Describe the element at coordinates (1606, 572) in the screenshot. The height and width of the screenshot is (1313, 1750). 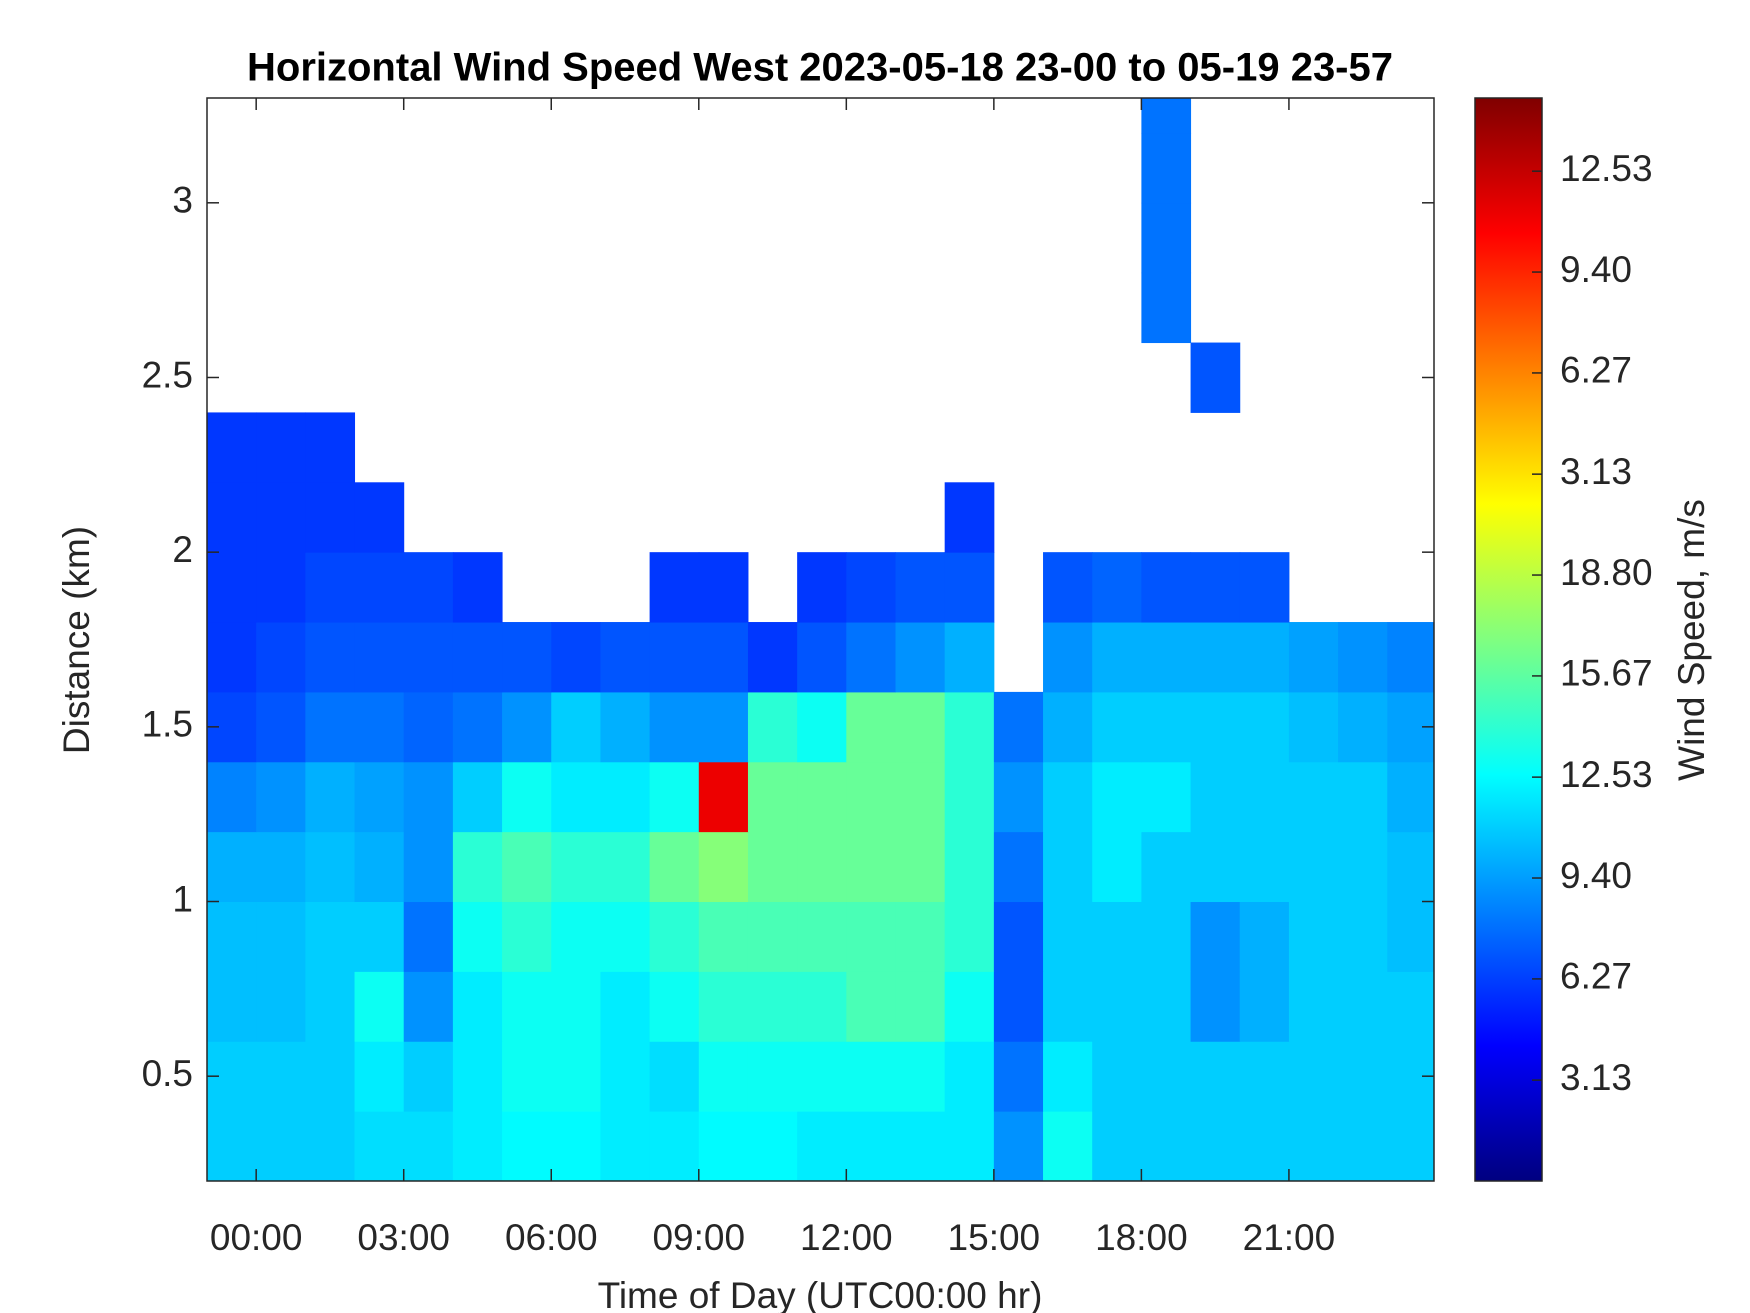
I see `colorbar-tick-label: 18.80` at that location.